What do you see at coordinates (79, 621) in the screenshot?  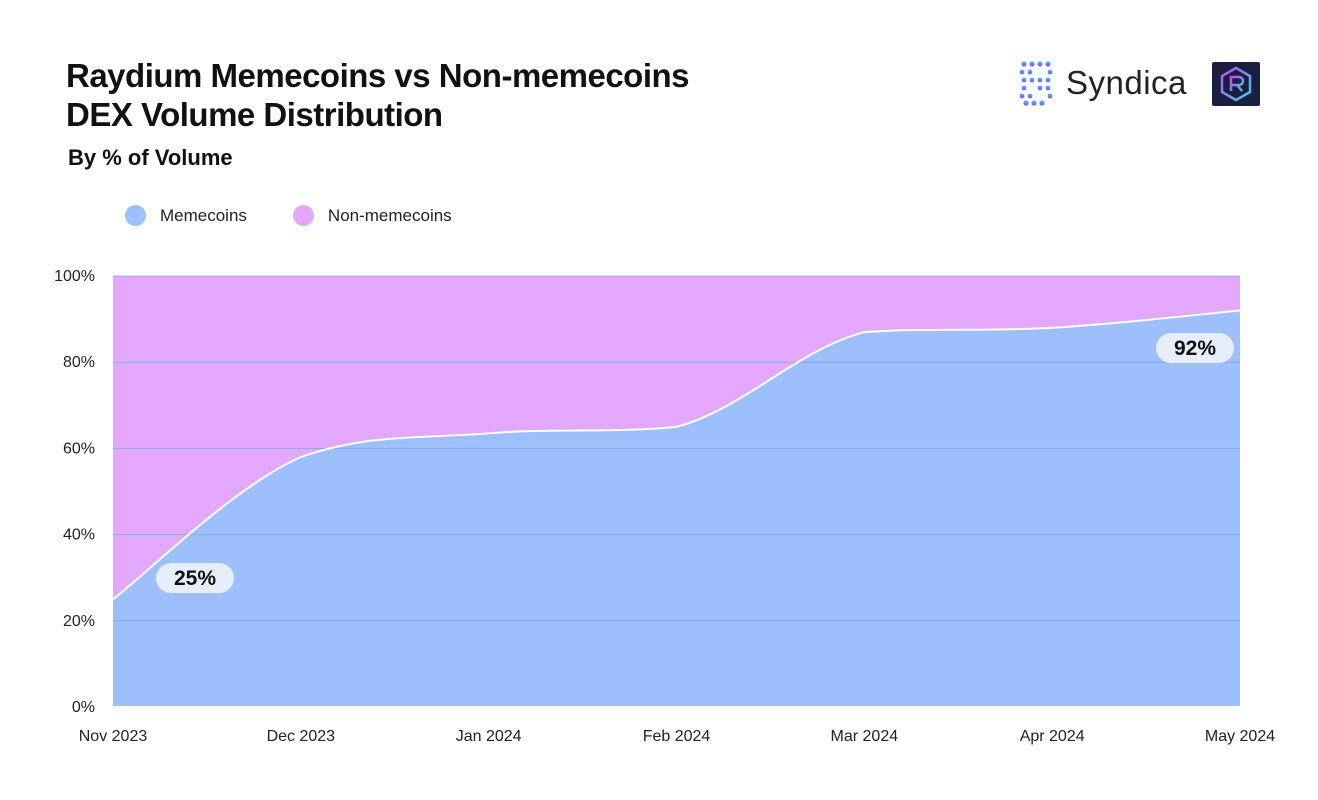 I see `y-tick-label: 20%` at bounding box center [79, 621].